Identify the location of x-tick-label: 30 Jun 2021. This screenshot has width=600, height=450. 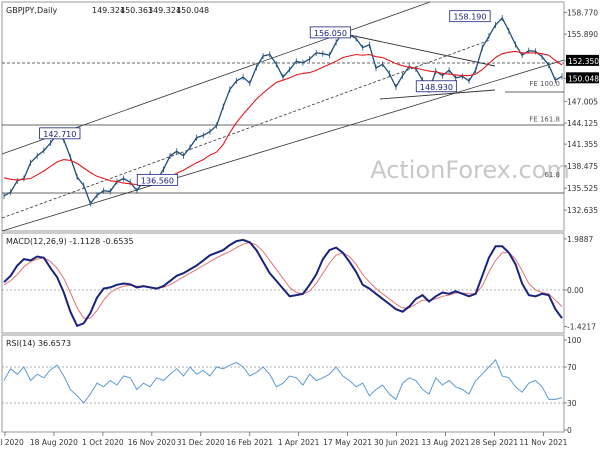
(396, 442).